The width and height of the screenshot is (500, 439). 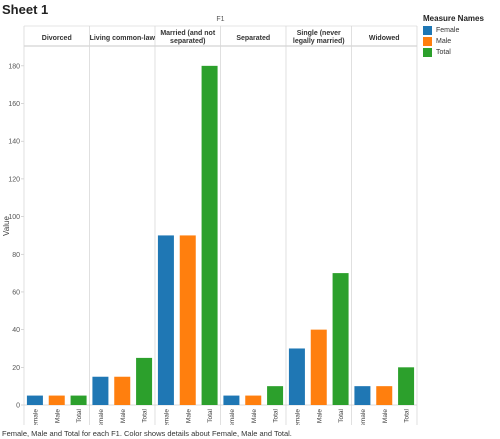 What do you see at coordinates (220, 19) in the screenshot?
I see `column-header-f1: F1` at bounding box center [220, 19].